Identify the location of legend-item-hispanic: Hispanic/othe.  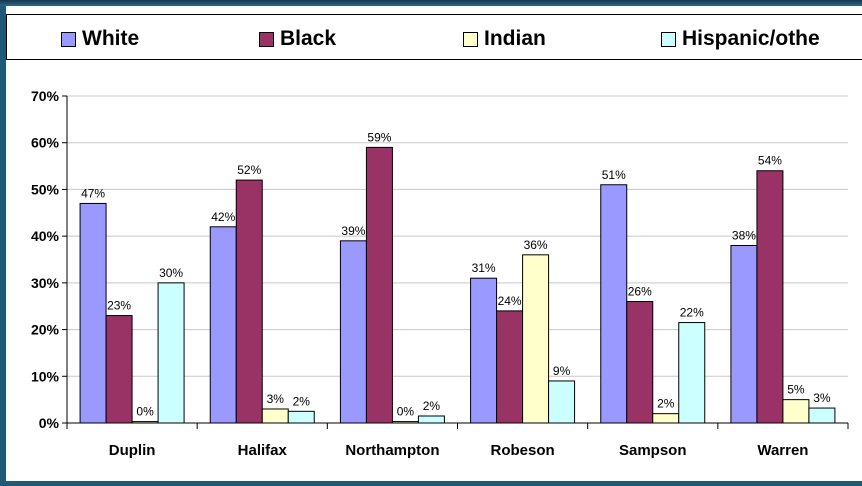
(740, 38).